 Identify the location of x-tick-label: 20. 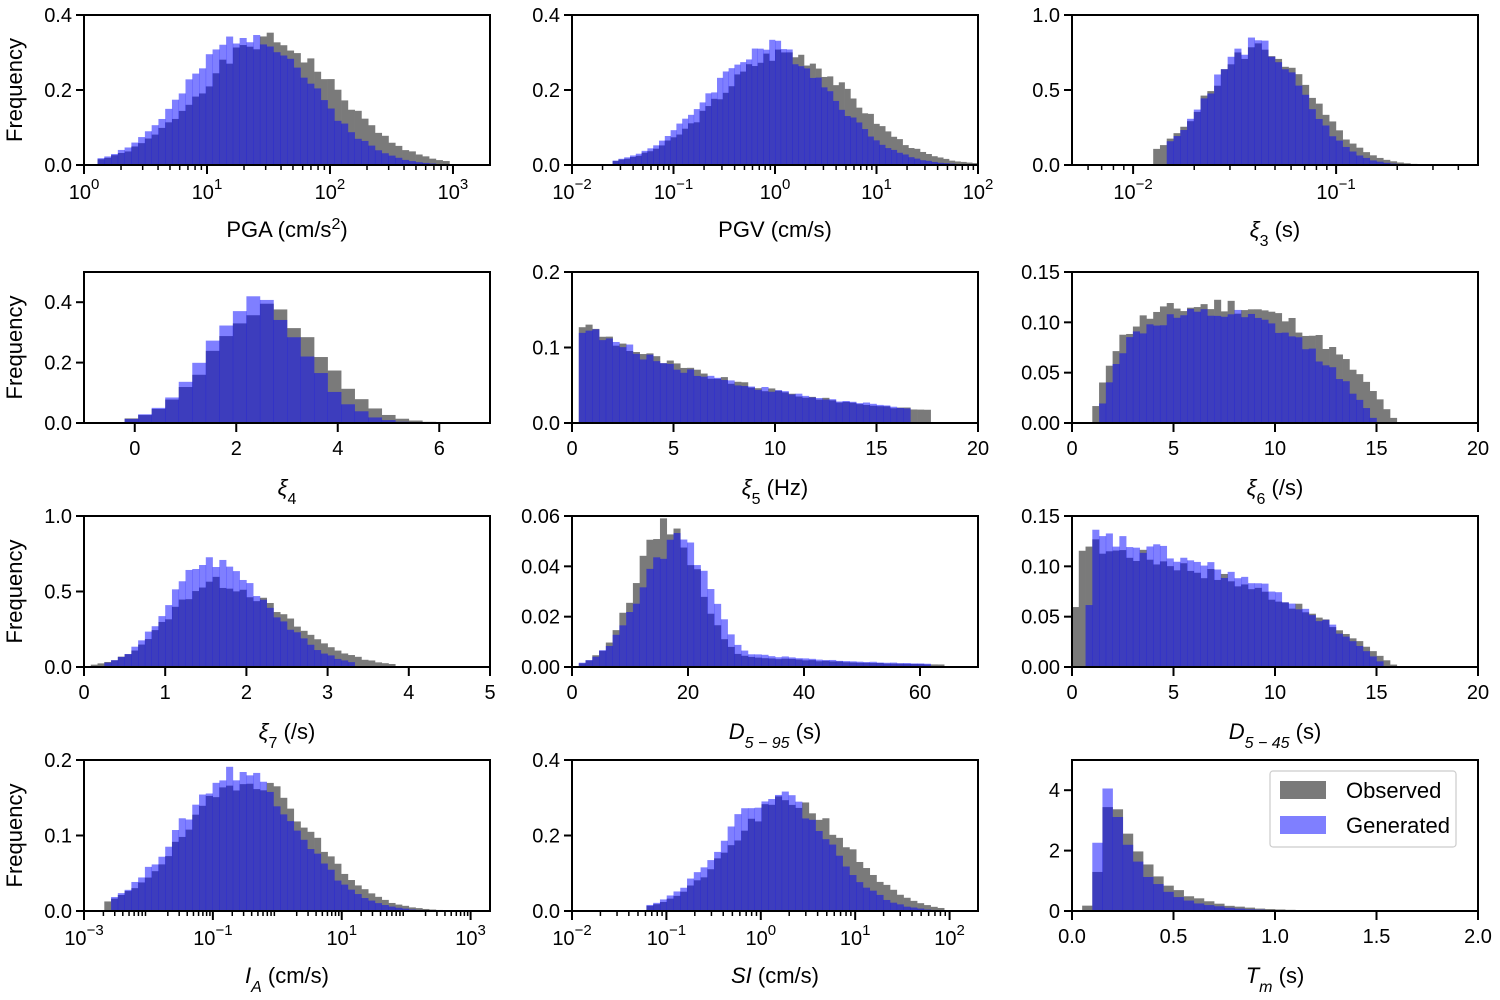
(978, 449).